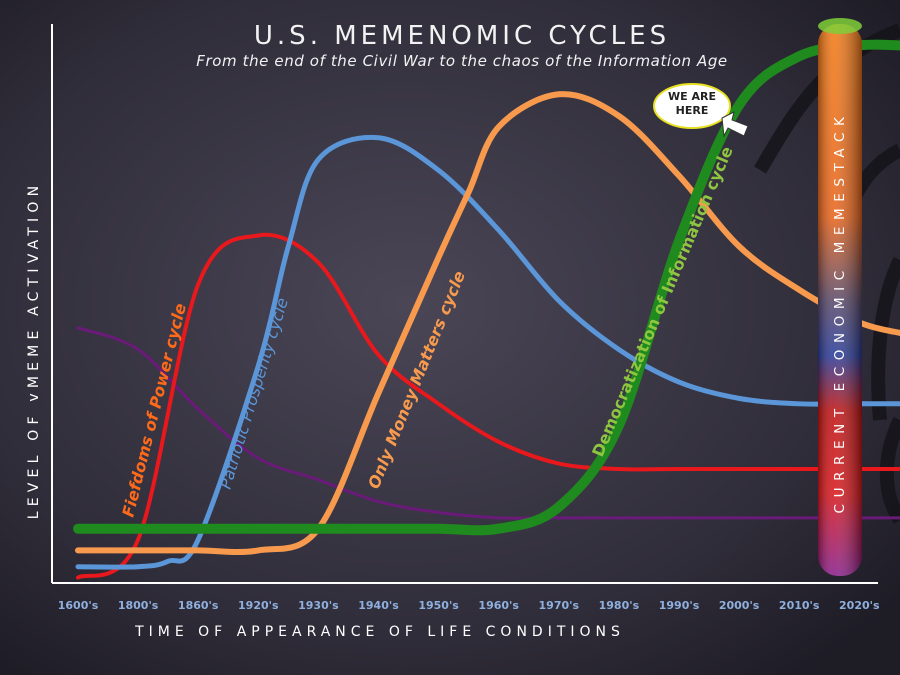 The width and height of the screenshot is (900, 675). What do you see at coordinates (438, 605) in the screenshot?
I see `x-tick-label: 1950's` at bounding box center [438, 605].